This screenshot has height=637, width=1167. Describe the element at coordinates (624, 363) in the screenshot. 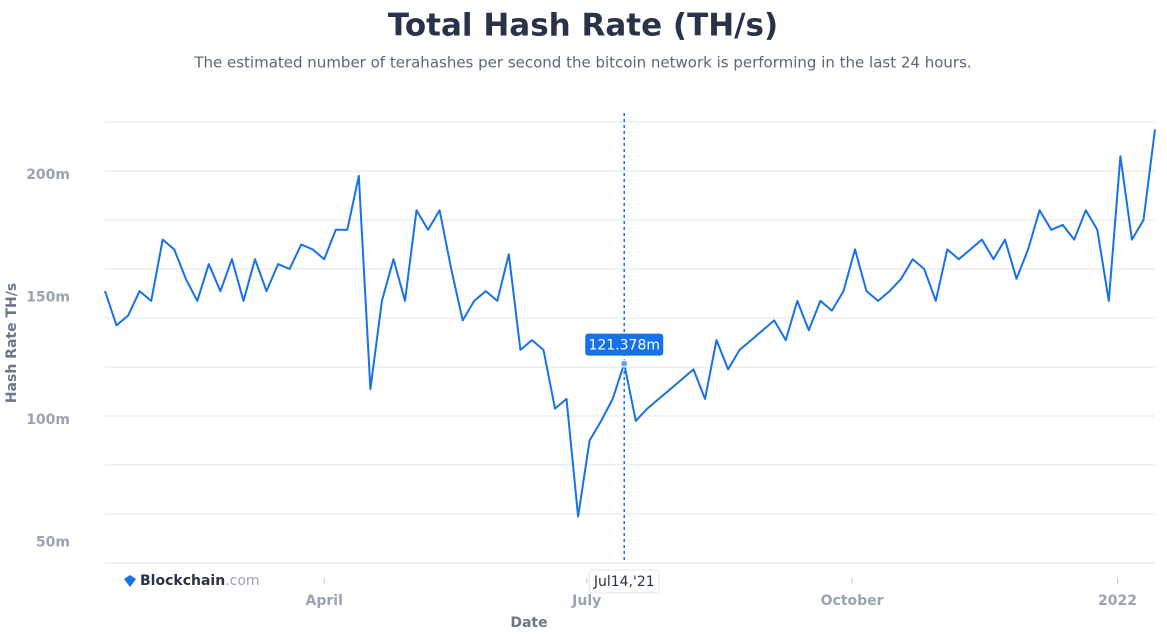

I see `highlight-point` at that location.